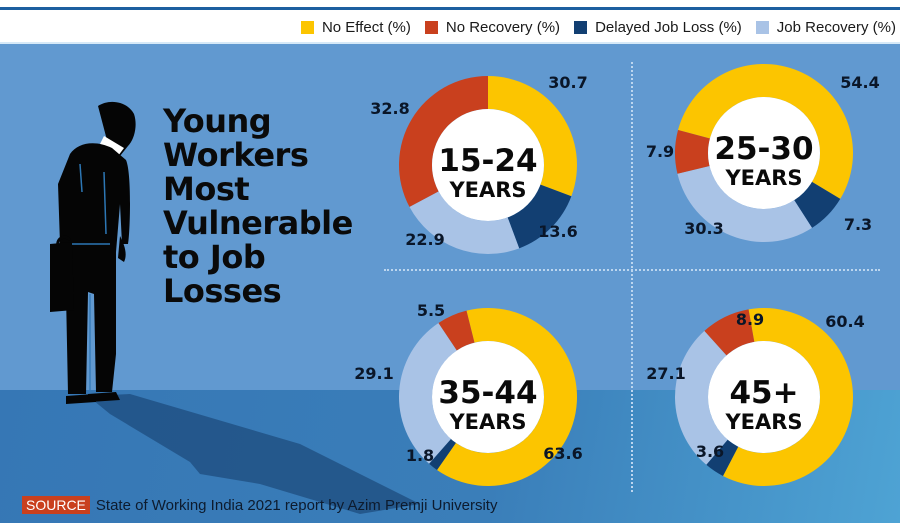  I want to click on legend-swatch-delayed-job-loss, so click(581, 27).